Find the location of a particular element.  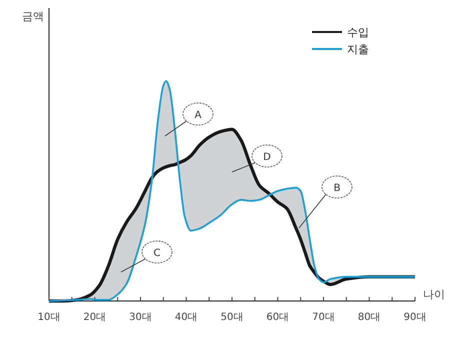

x-tick-label: 70대 is located at coordinates (323, 317).